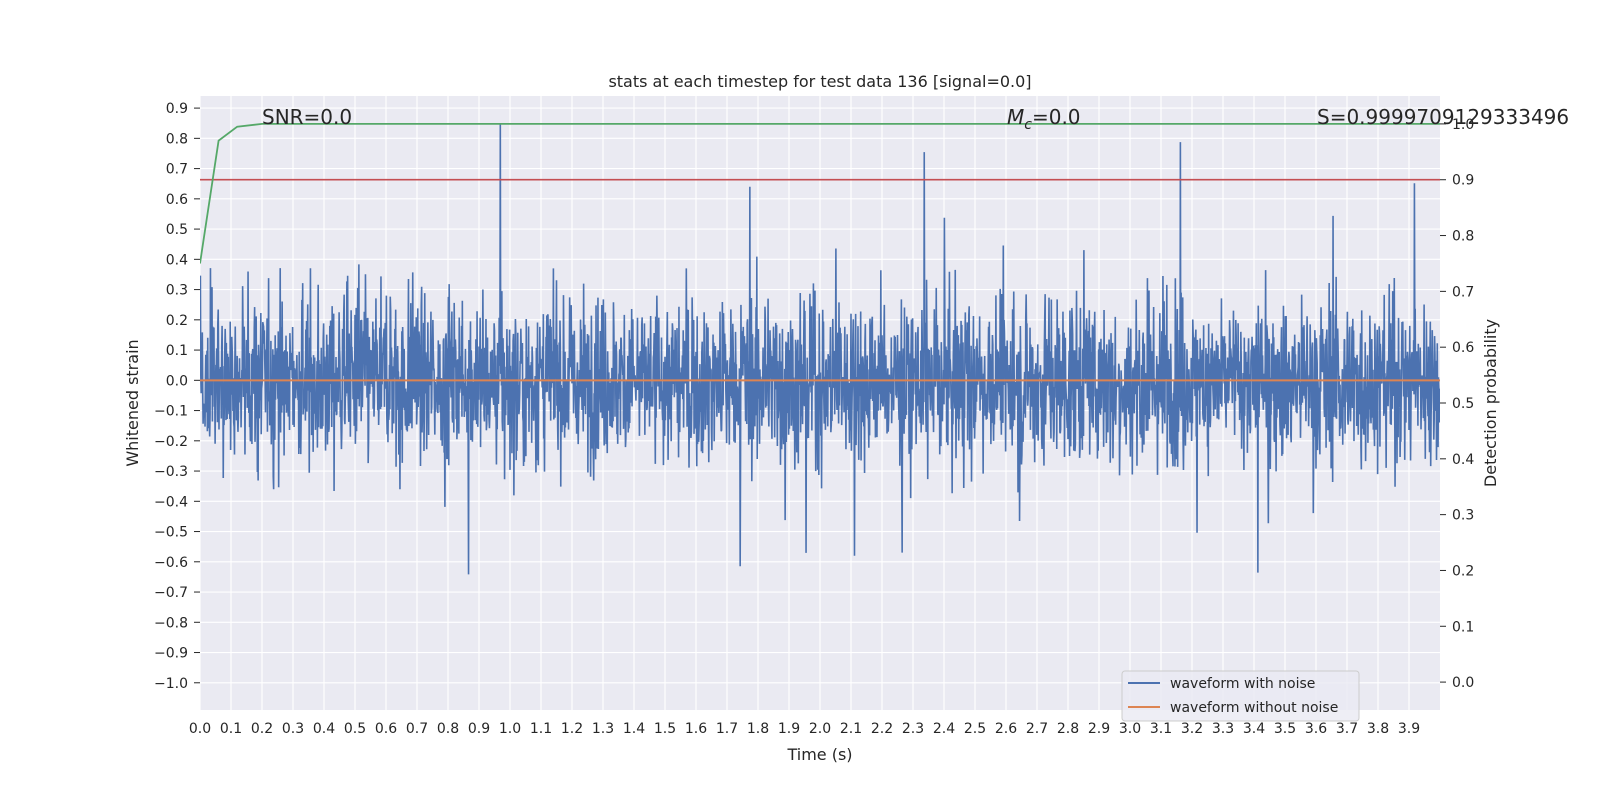  I want to click on y-tick-label: 0.5, so click(177, 230).